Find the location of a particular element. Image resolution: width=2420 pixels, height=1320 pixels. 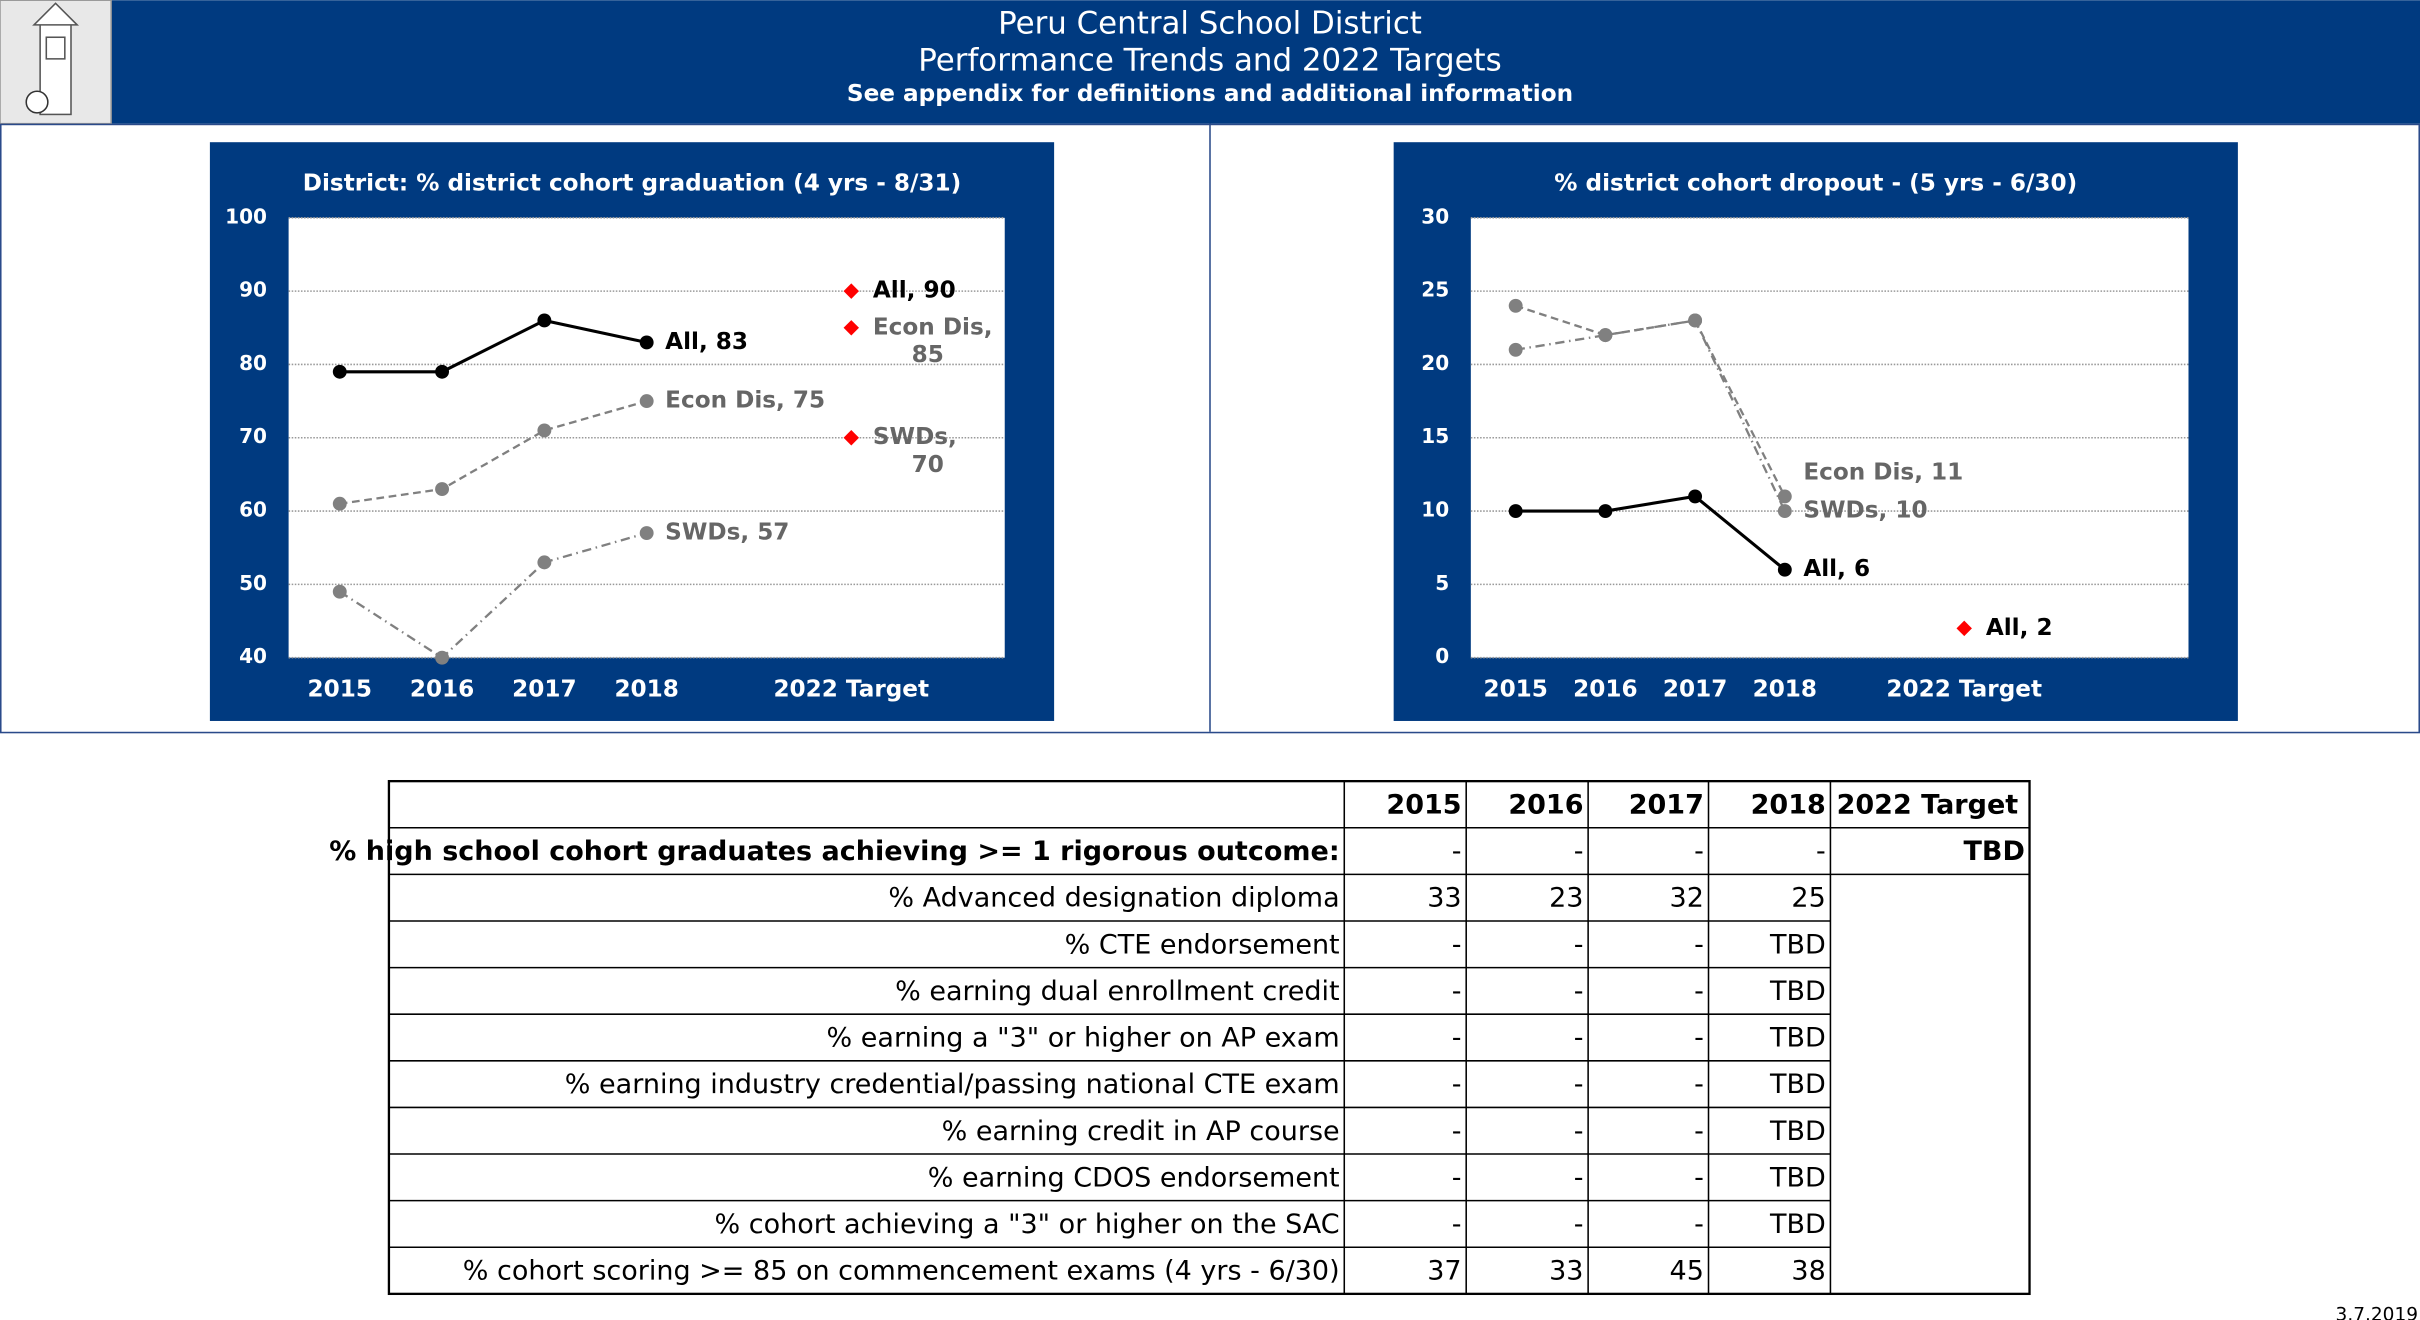

y-tick-label: 30 is located at coordinates (1435, 216).